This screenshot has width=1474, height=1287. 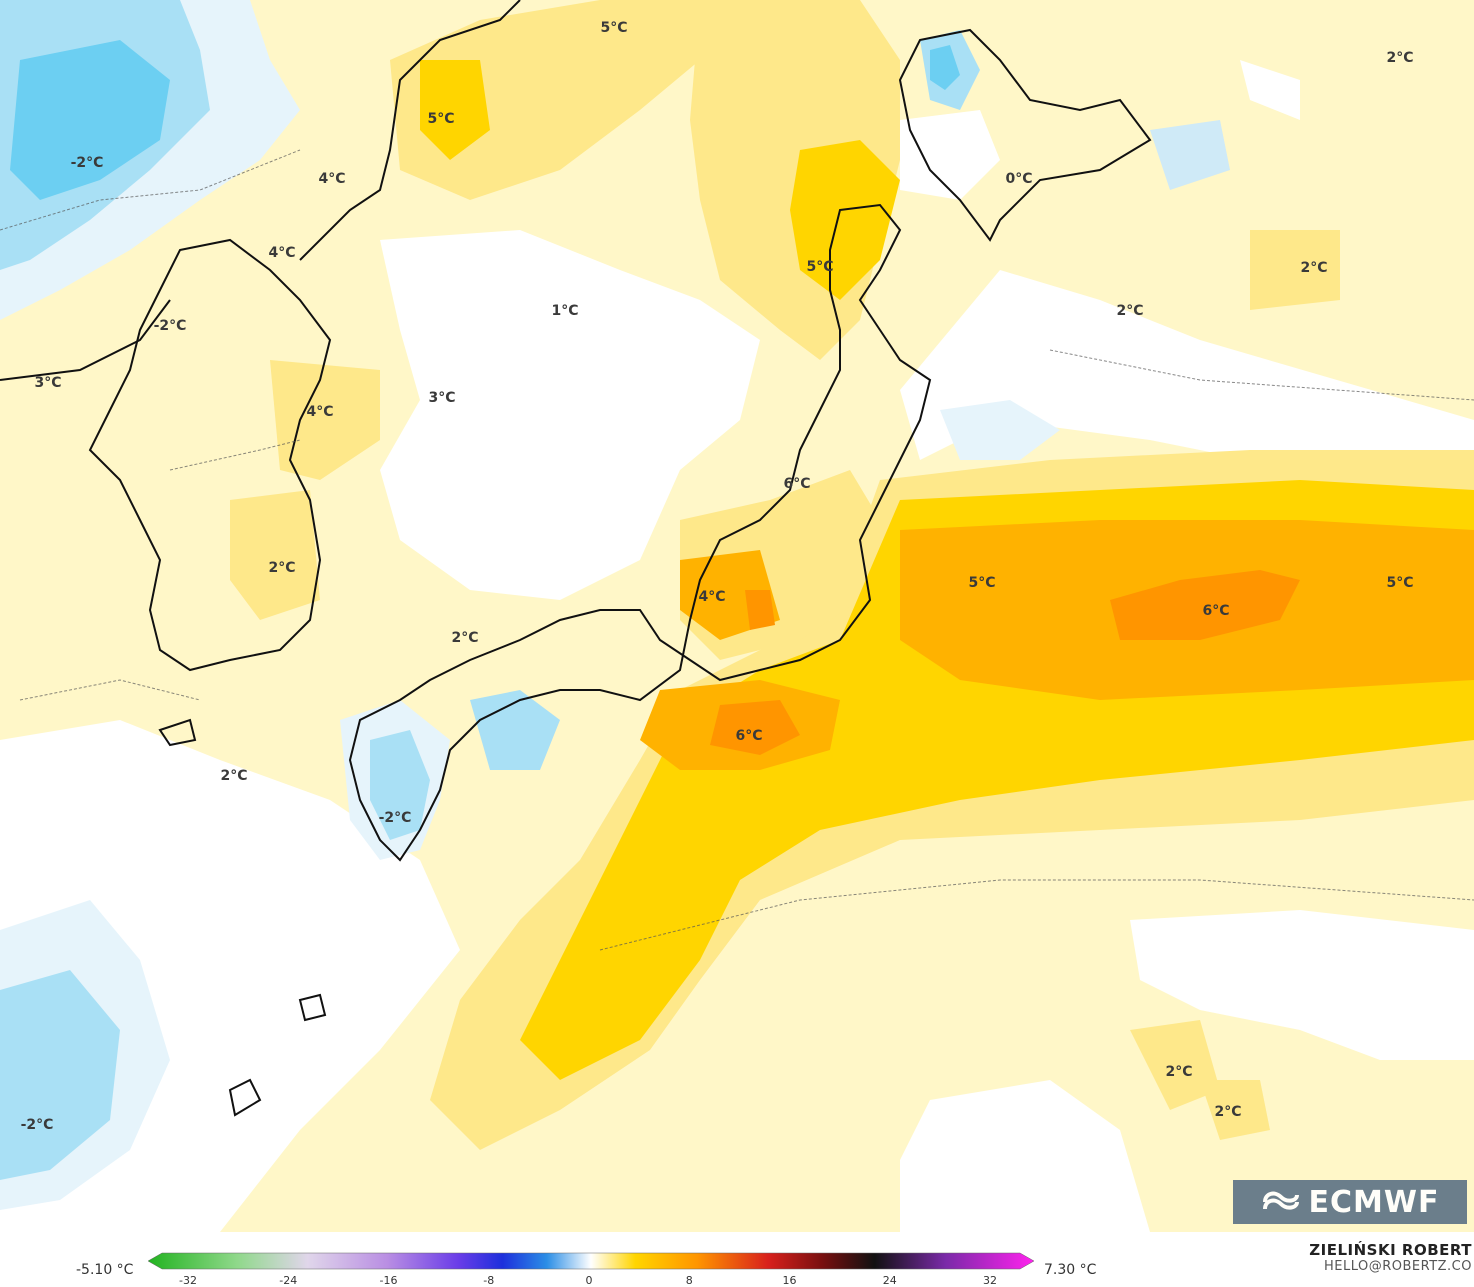 What do you see at coordinates (565, 311) in the screenshot?
I see `temperature-label: 1°C` at bounding box center [565, 311].